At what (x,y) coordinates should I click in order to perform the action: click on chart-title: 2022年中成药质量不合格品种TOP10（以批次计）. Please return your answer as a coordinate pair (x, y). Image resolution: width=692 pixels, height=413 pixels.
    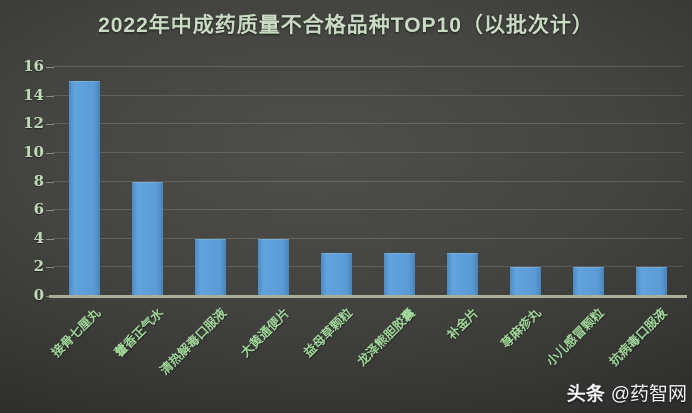
    Looking at the image, I should click on (346, 25).